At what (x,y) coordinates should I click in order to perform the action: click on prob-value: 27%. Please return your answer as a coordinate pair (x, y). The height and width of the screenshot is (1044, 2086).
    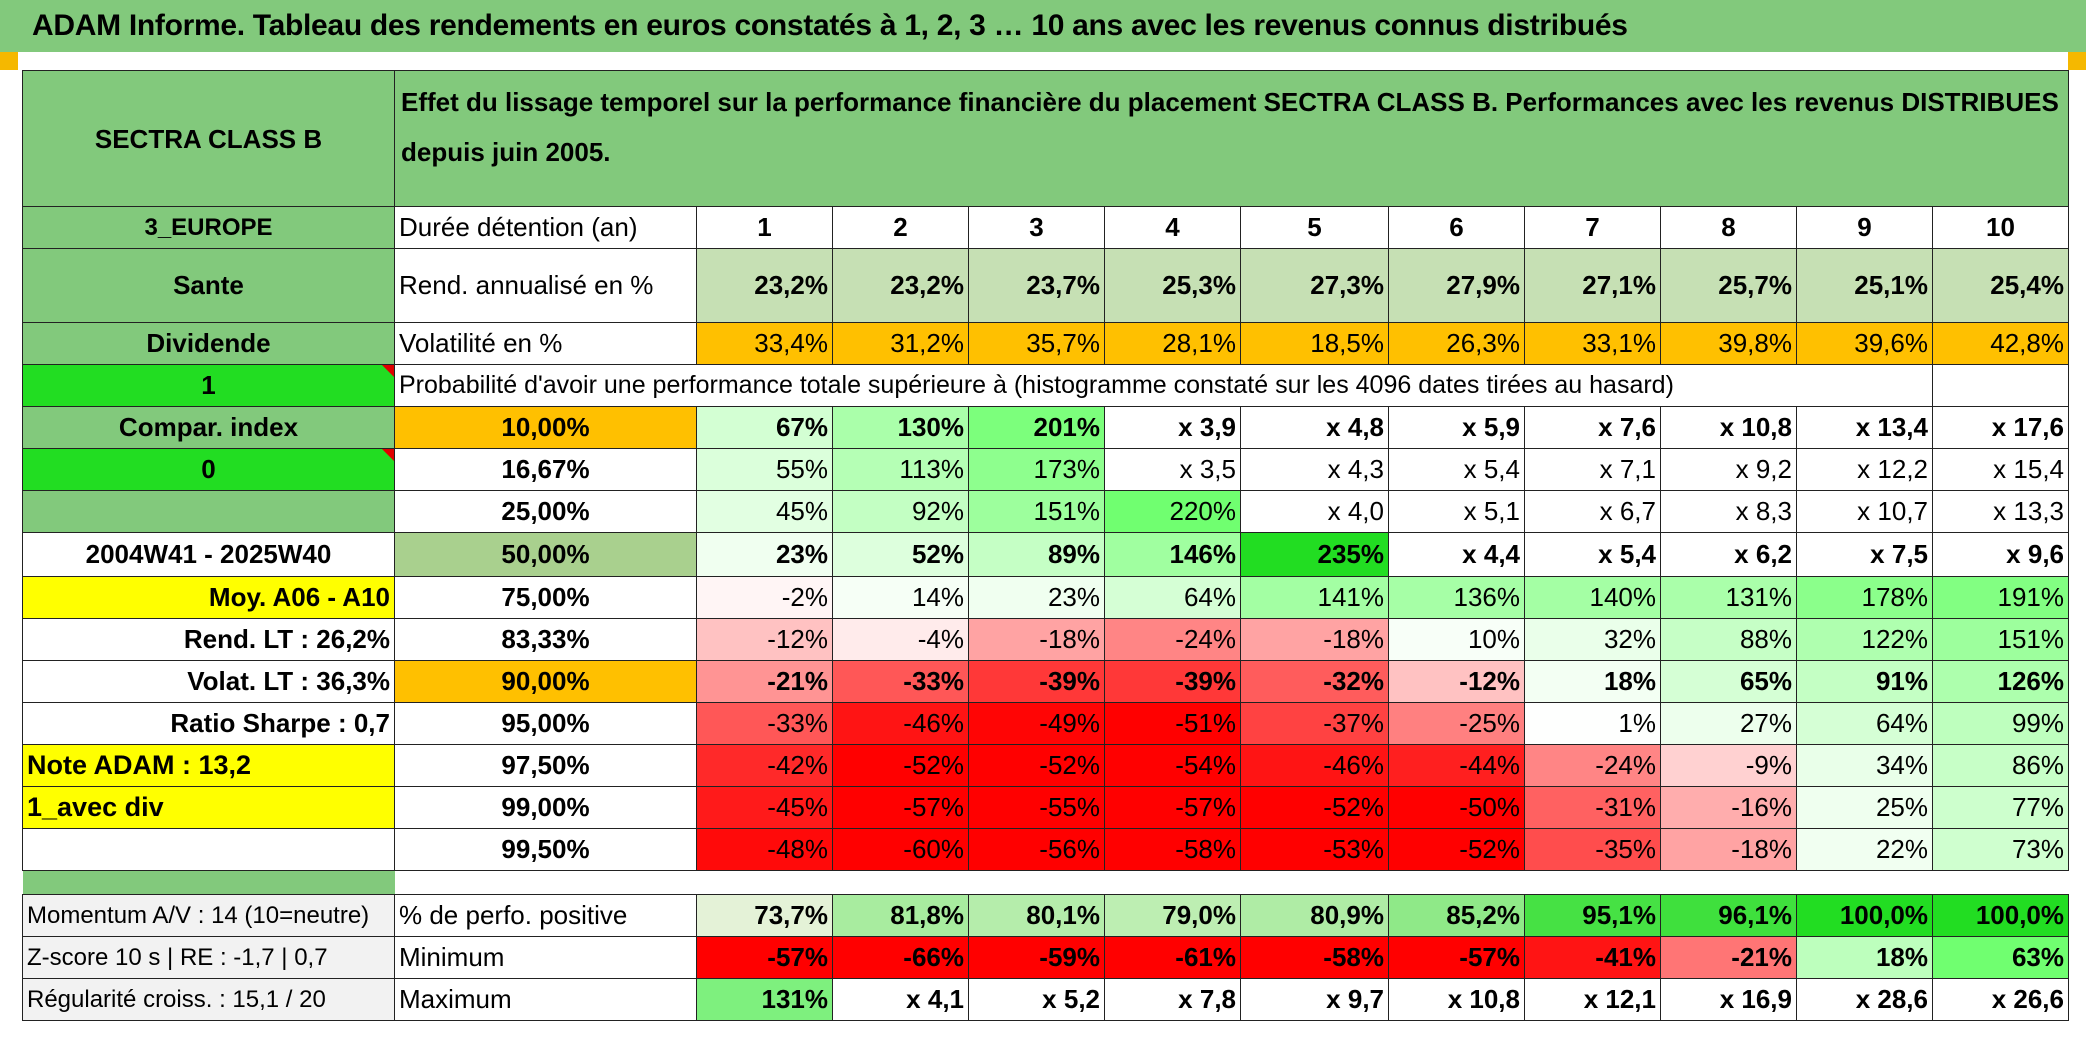
    Looking at the image, I should click on (1728, 723).